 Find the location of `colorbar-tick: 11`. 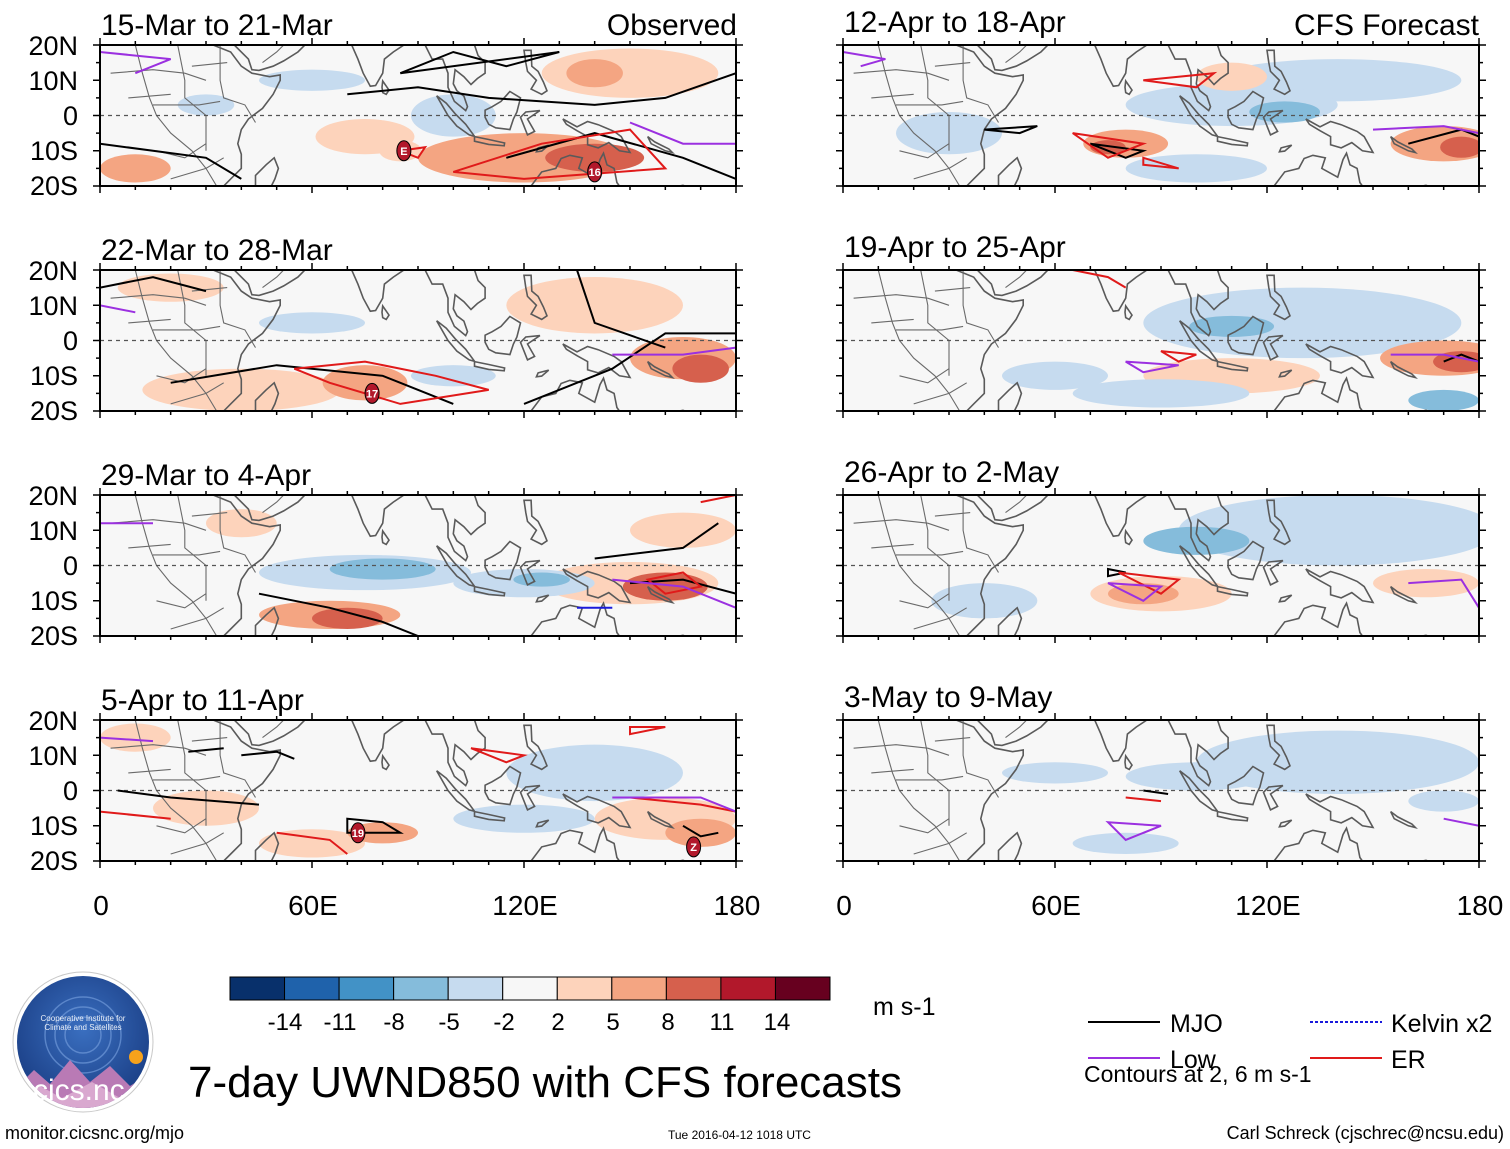

colorbar-tick: 11 is located at coordinates (722, 1022).